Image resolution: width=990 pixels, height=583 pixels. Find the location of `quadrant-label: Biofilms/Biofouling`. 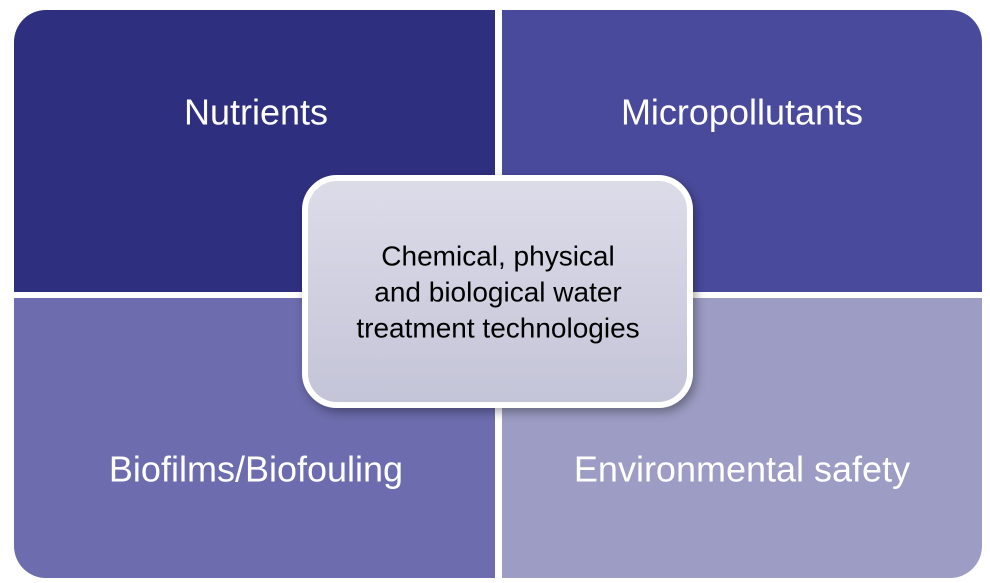

quadrant-label: Biofilms/Biofouling is located at coordinates (256, 469).